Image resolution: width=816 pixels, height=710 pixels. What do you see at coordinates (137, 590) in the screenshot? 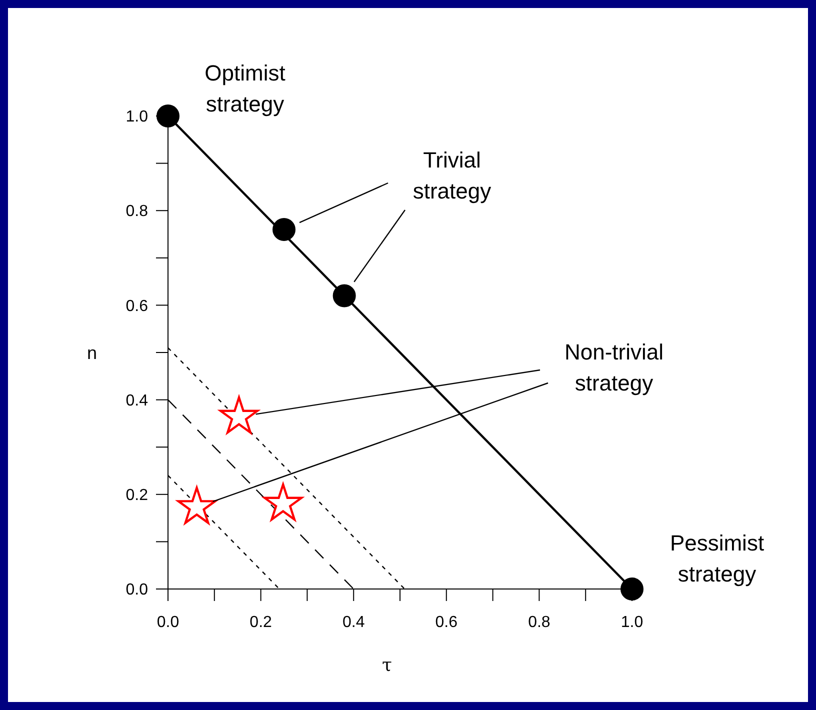
I see `y-tick-label: 0.0` at bounding box center [137, 590].